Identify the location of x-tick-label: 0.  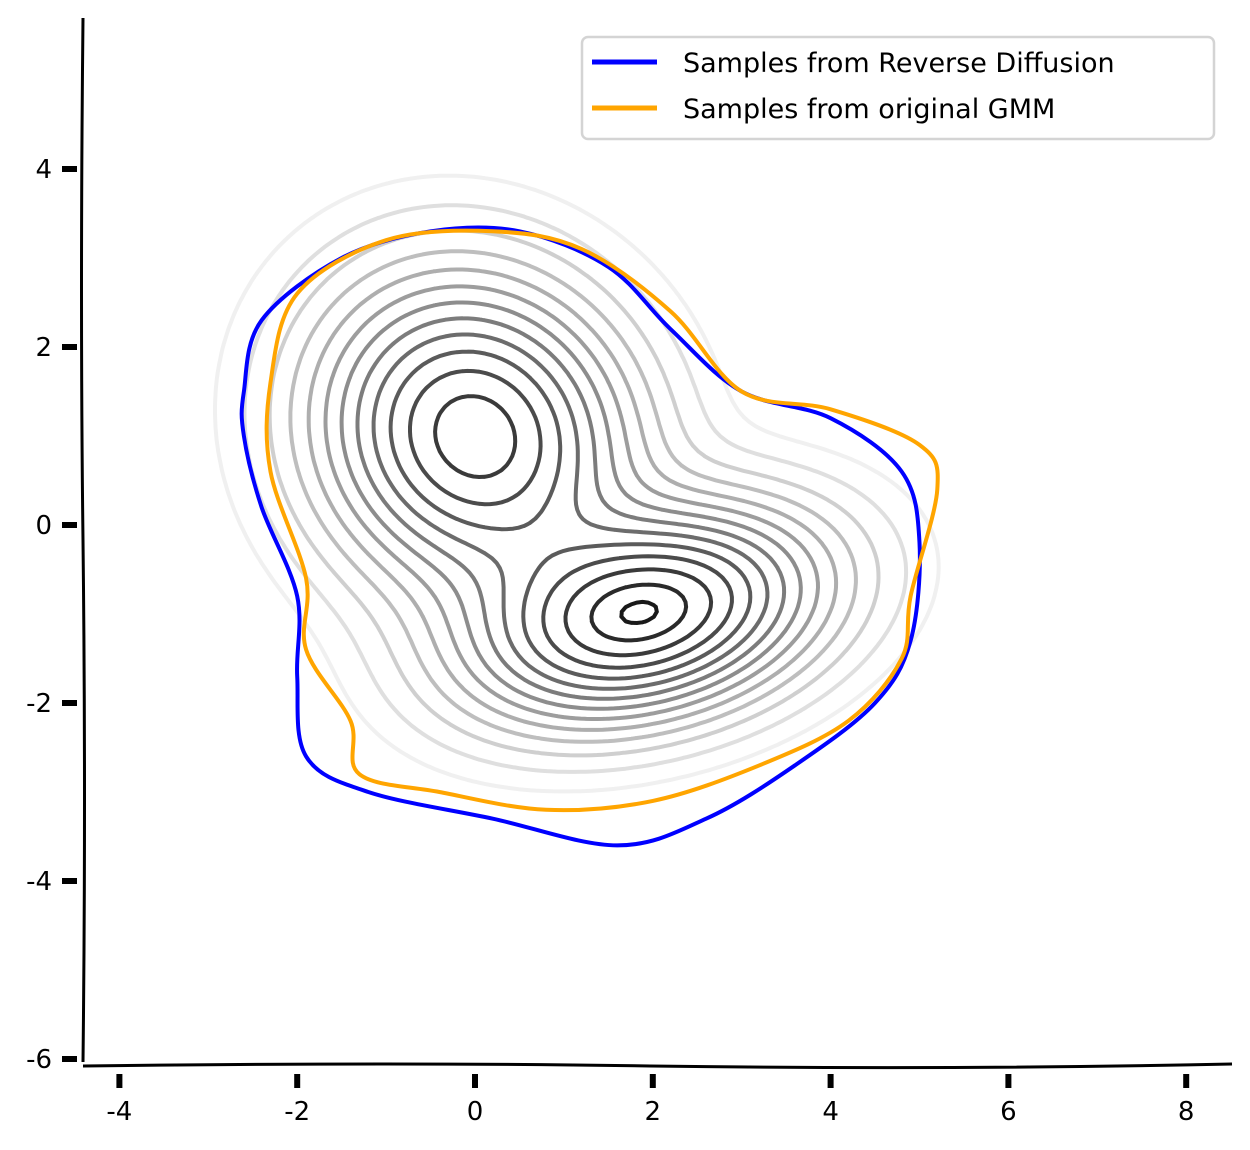
(475, 1112).